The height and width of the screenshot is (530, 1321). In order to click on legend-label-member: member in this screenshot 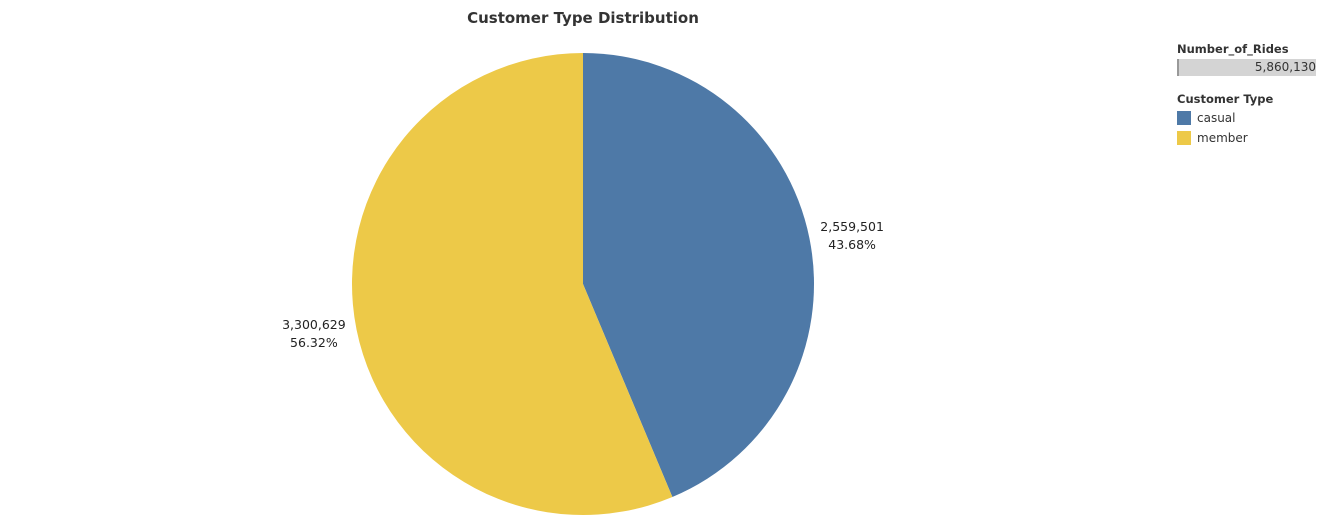, I will do `click(1222, 138)`.